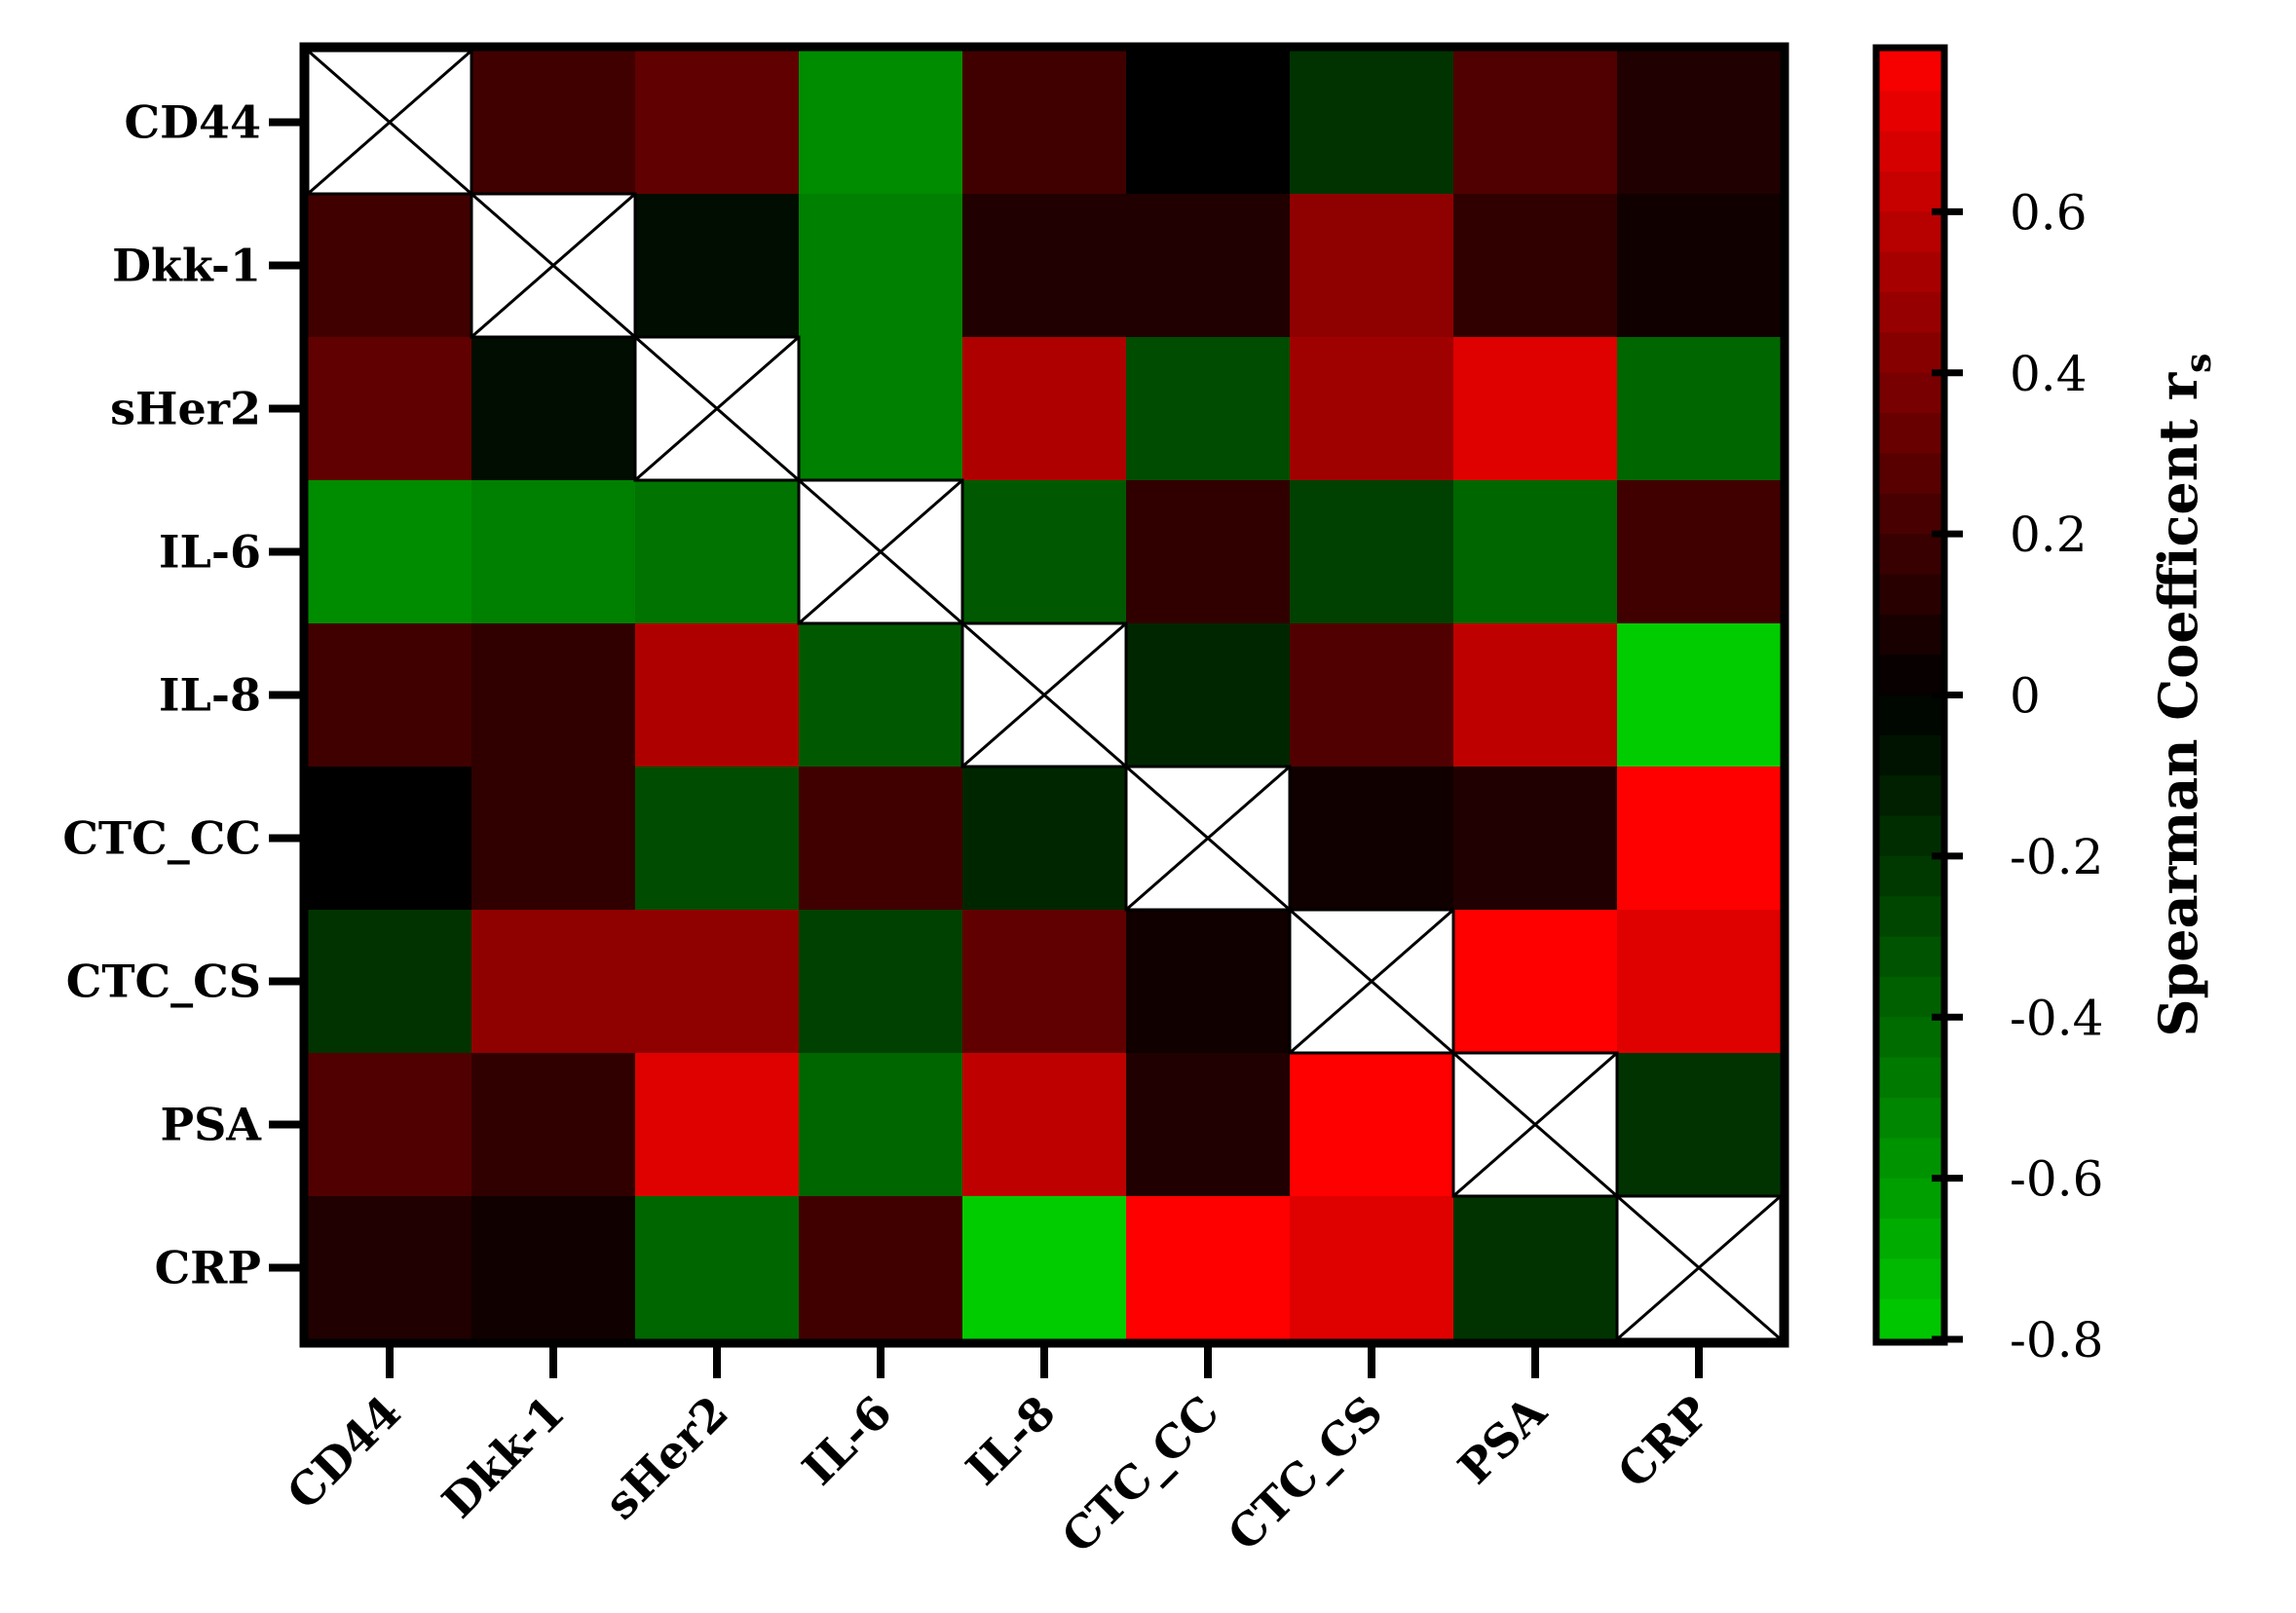 The width and height of the screenshot is (2296, 1613). What do you see at coordinates (717, 552) in the screenshot?
I see `cell-il-6-sher2` at bounding box center [717, 552].